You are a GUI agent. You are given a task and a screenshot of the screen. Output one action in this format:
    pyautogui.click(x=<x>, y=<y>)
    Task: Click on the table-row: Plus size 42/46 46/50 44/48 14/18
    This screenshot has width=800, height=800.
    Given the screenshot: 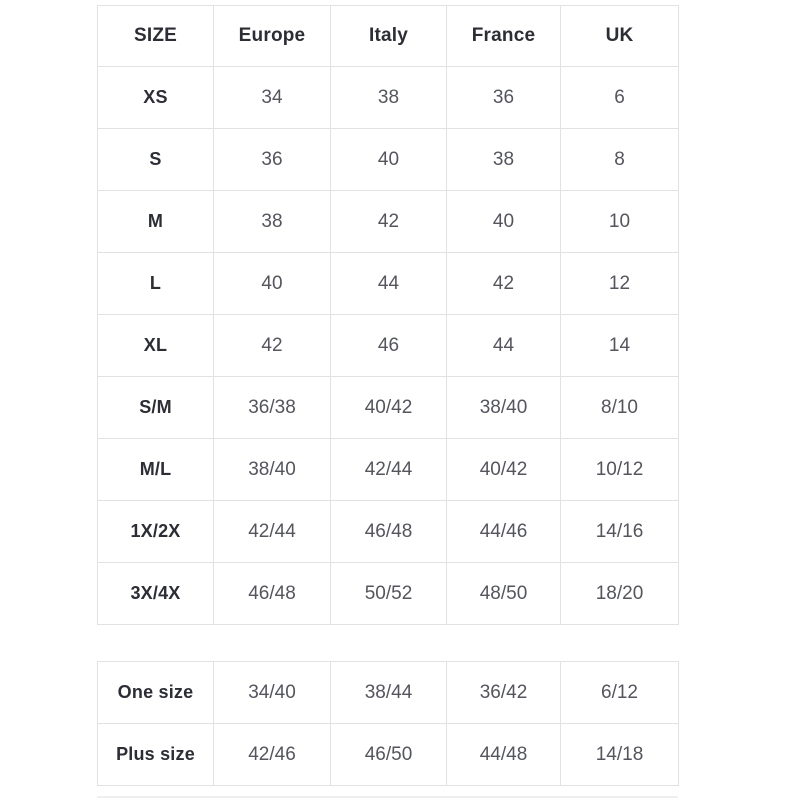 What is the action you would take?
    pyautogui.click(x=388, y=754)
    